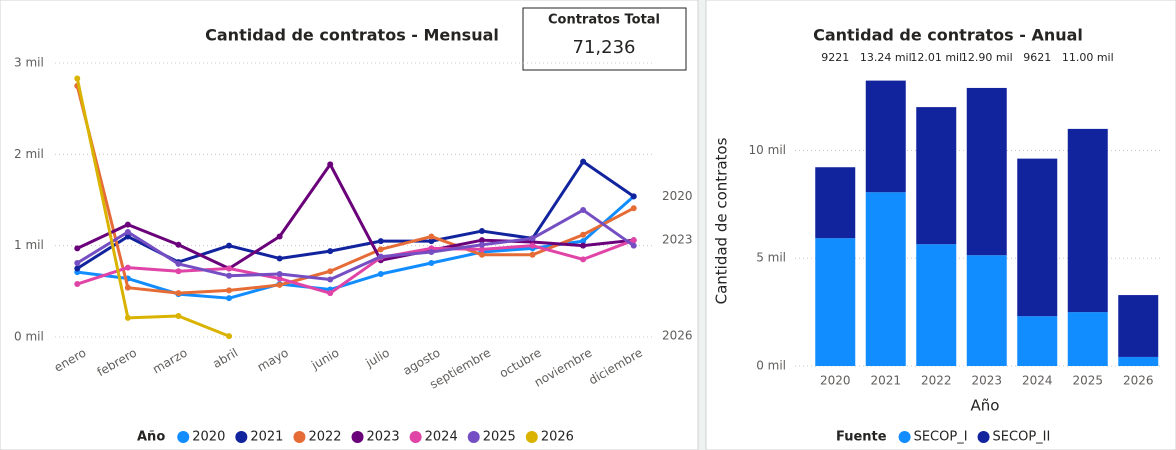  What do you see at coordinates (771, 366) in the screenshot?
I see `y-tick-label: 0 mil` at bounding box center [771, 366].